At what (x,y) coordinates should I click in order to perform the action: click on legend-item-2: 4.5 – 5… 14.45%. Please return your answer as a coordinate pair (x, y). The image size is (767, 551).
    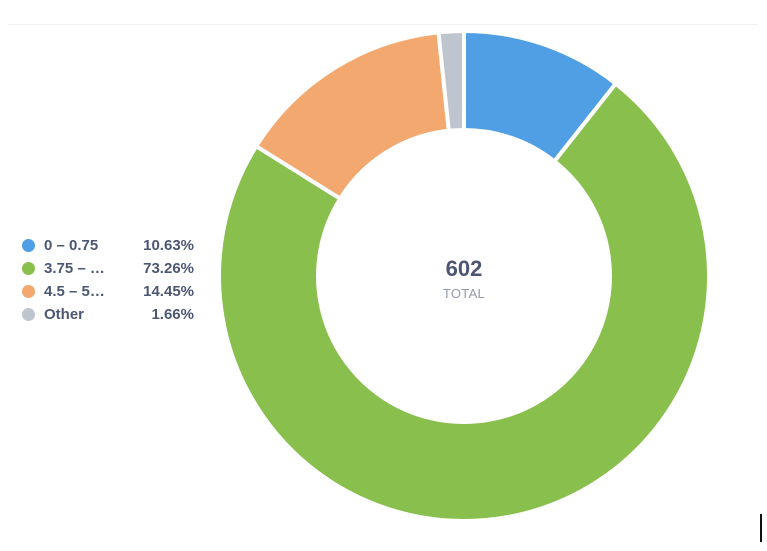
    Looking at the image, I should click on (111, 291).